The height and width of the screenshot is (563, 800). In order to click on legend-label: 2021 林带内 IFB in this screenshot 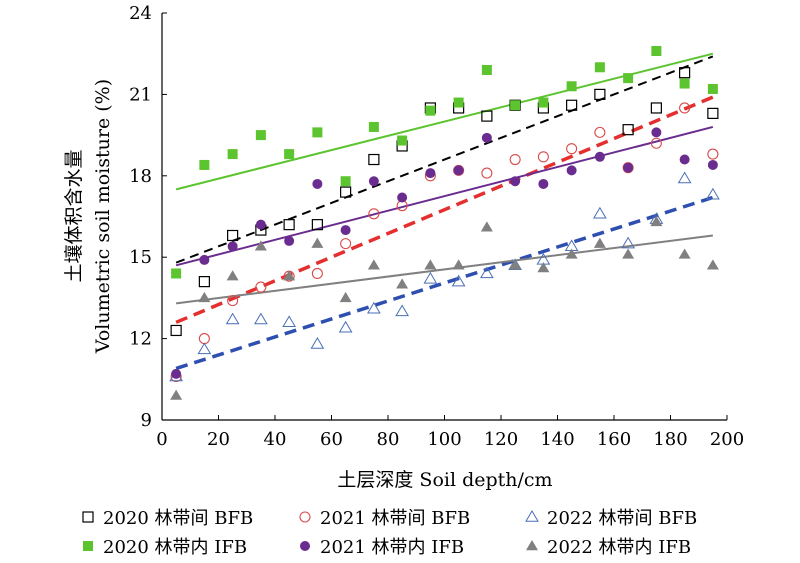, I will do `click(392, 547)`.